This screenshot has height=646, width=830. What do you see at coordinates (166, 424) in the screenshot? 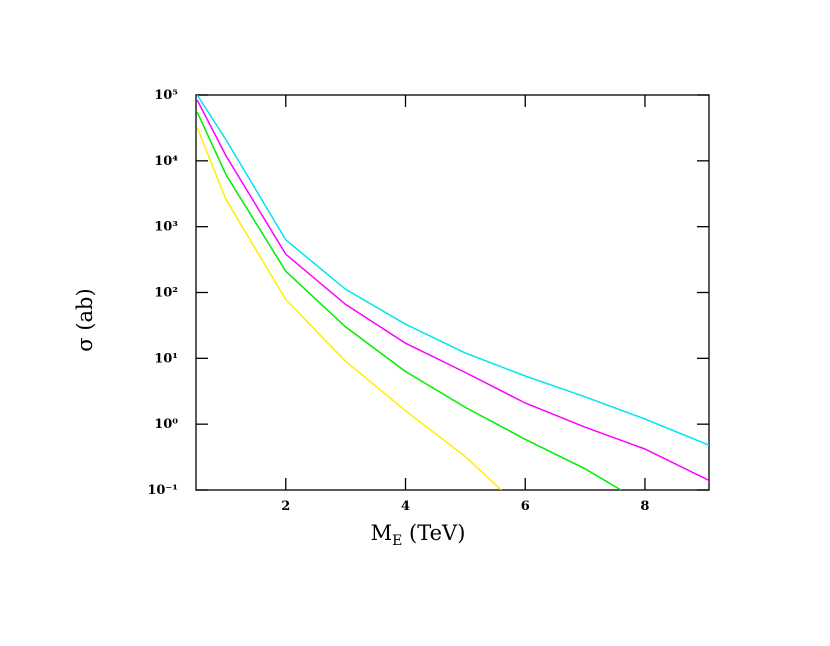
I see `y-tick-label: 10⁰` at bounding box center [166, 424].